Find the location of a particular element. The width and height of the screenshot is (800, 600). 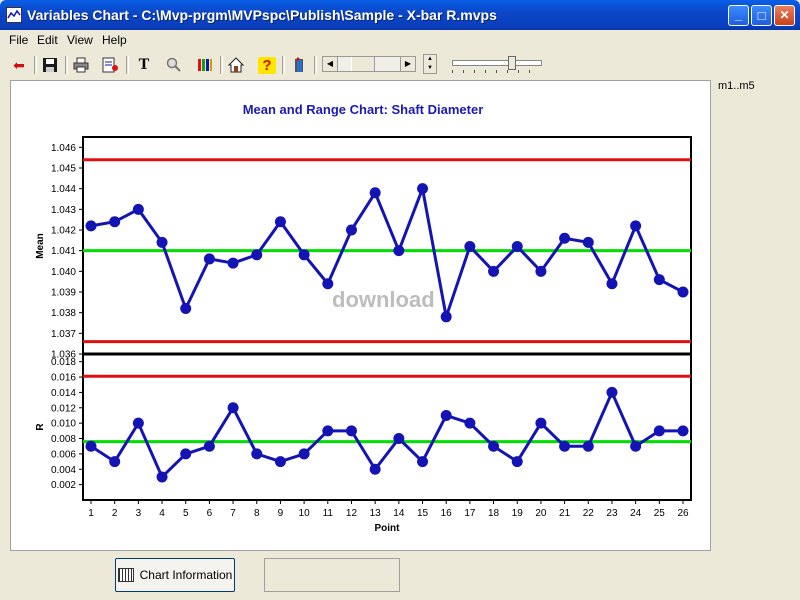

y-tick-label: 1.042 is located at coordinates (63, 231).